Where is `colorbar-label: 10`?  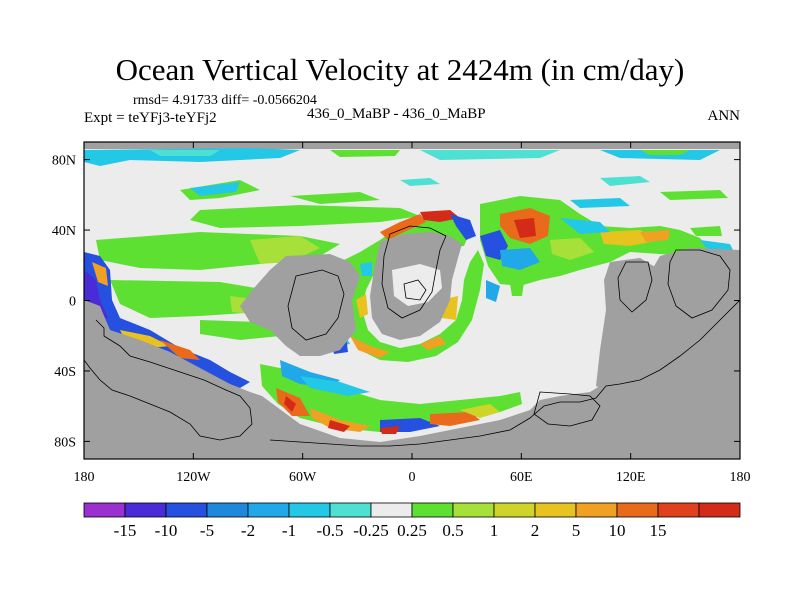
colorbar-label: 10 is located at coordinates (617, 530).